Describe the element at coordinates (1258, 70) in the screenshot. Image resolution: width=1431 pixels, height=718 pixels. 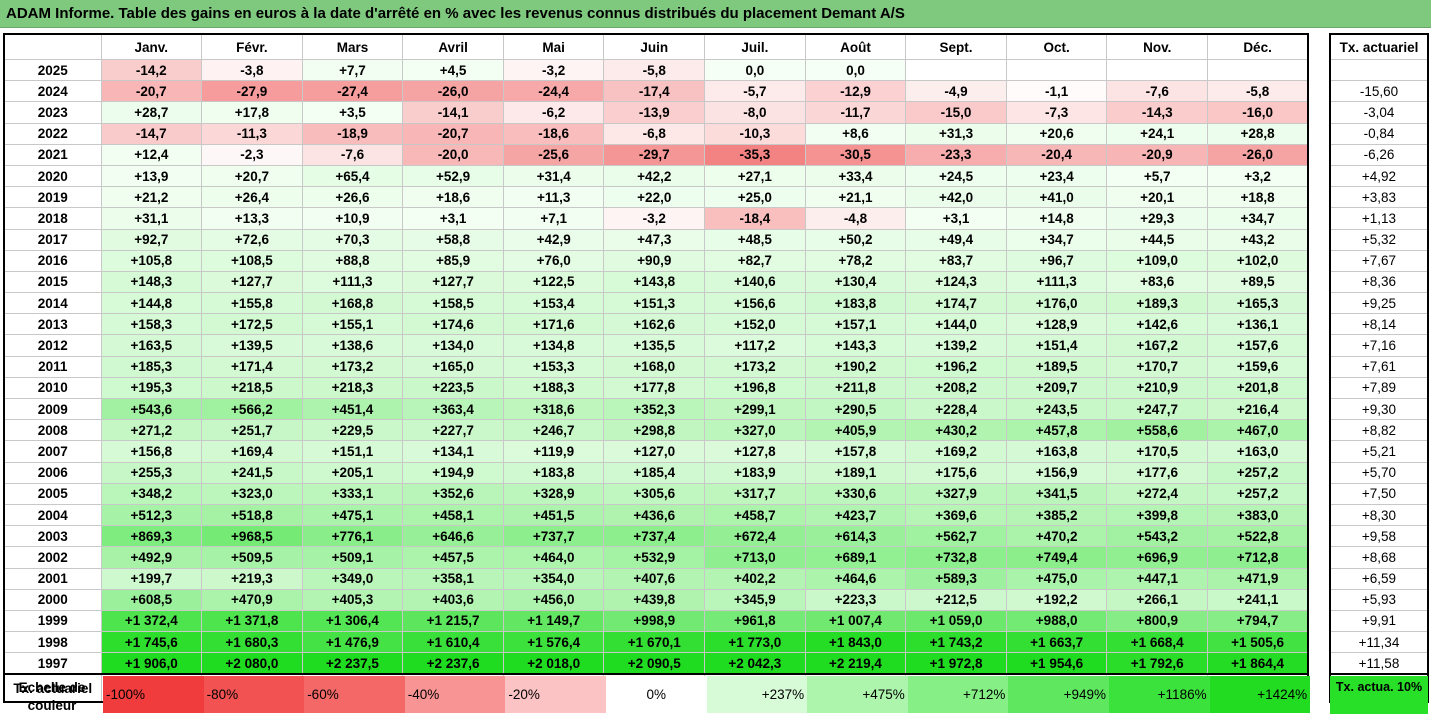
I see `heatmap-cell` at that location.